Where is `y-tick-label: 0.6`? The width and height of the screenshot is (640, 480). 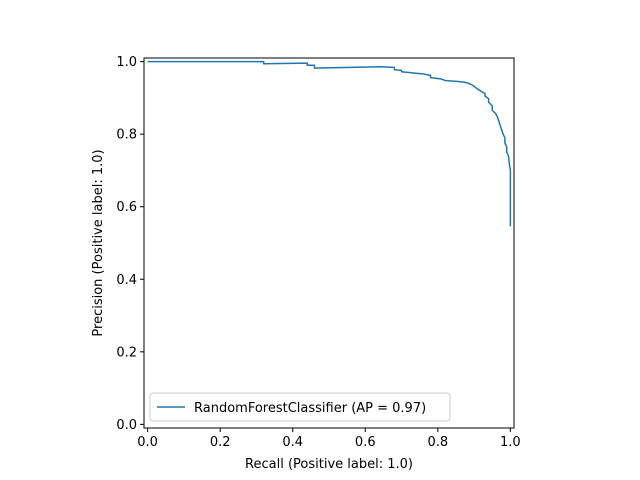 y-tick-label: 0.6 is located at coordinates (126, 207).